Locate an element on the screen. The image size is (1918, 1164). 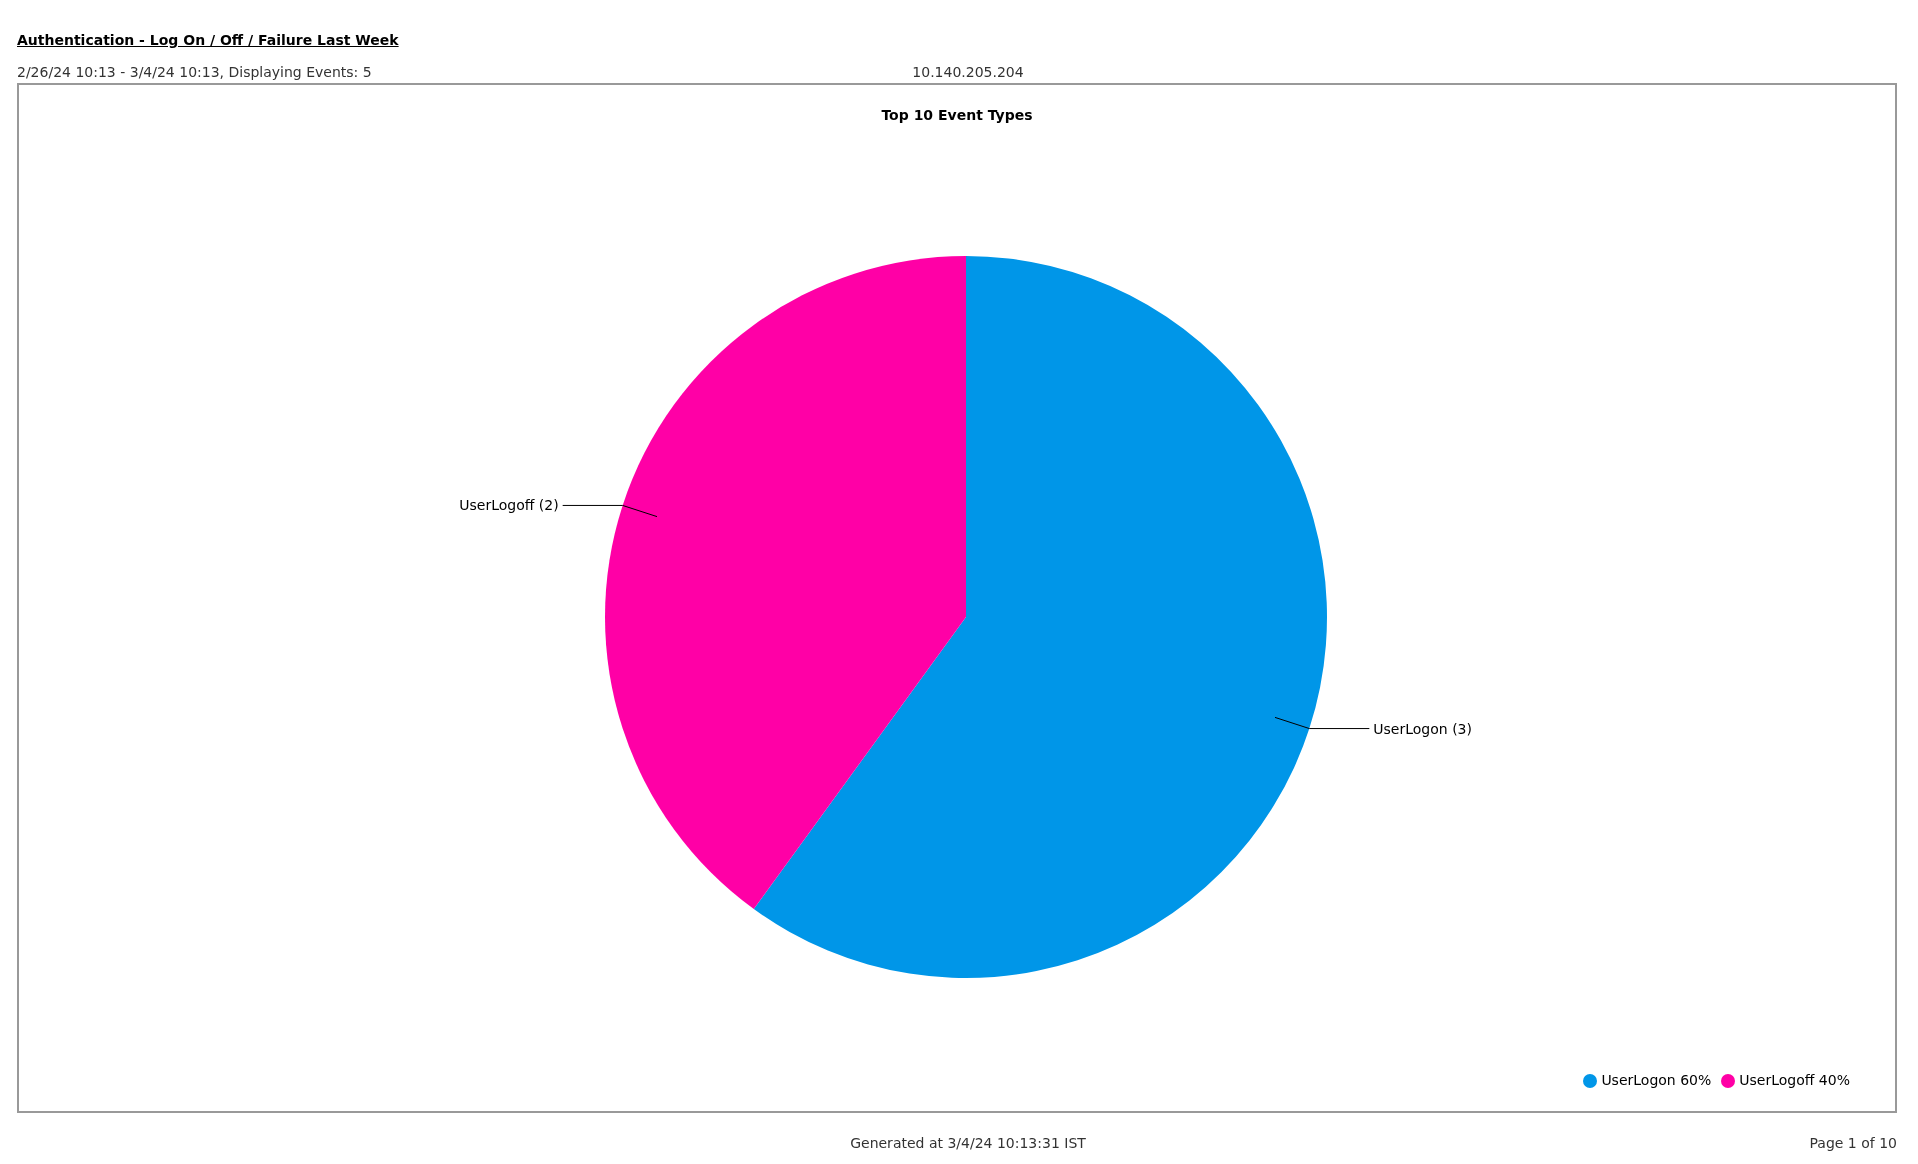
legend-label: UserLogoff 40% is located at coordinates (1794, 1080).